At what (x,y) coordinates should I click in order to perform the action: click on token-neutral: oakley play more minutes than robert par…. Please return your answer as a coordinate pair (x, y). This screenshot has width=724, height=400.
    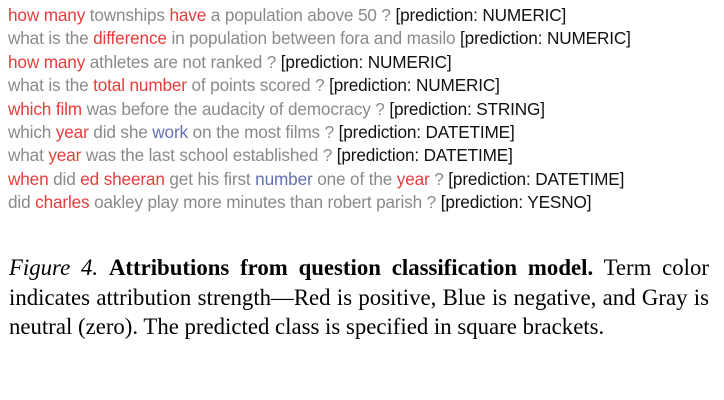
    Looking at the image, I should click on (265, 202).